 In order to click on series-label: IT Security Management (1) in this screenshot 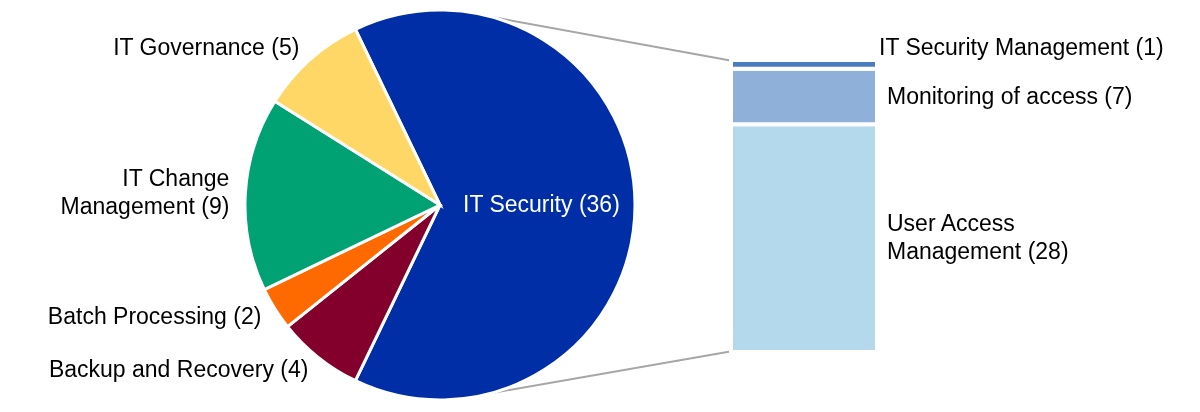, I will do `click(1021, 47)`.